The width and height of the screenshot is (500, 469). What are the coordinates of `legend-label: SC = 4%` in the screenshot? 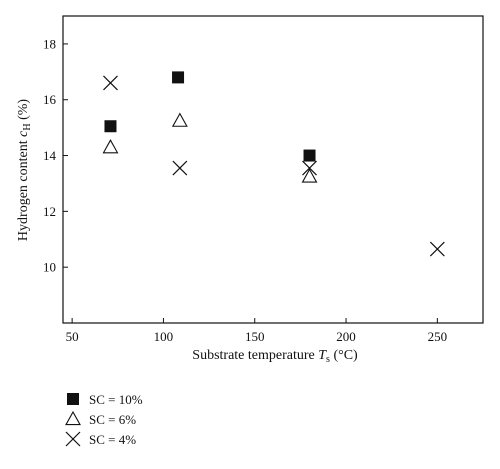 It's located at (112, 439).